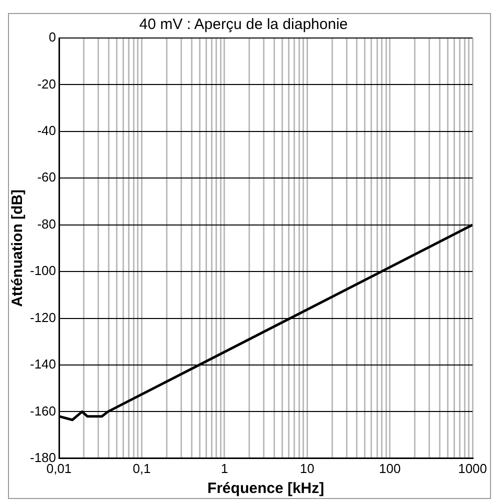  Describe the element at coordinates (243, 25) in the screenshot. I see `chart-title: 40 mV : Aperçu de la diaphonie` at that location.